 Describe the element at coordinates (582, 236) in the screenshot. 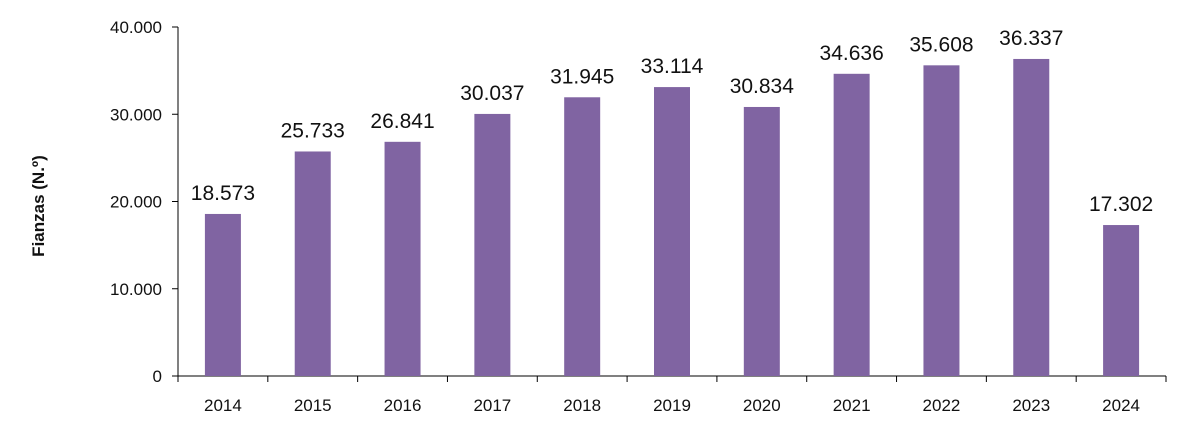

I see `bar-2018` at that location.